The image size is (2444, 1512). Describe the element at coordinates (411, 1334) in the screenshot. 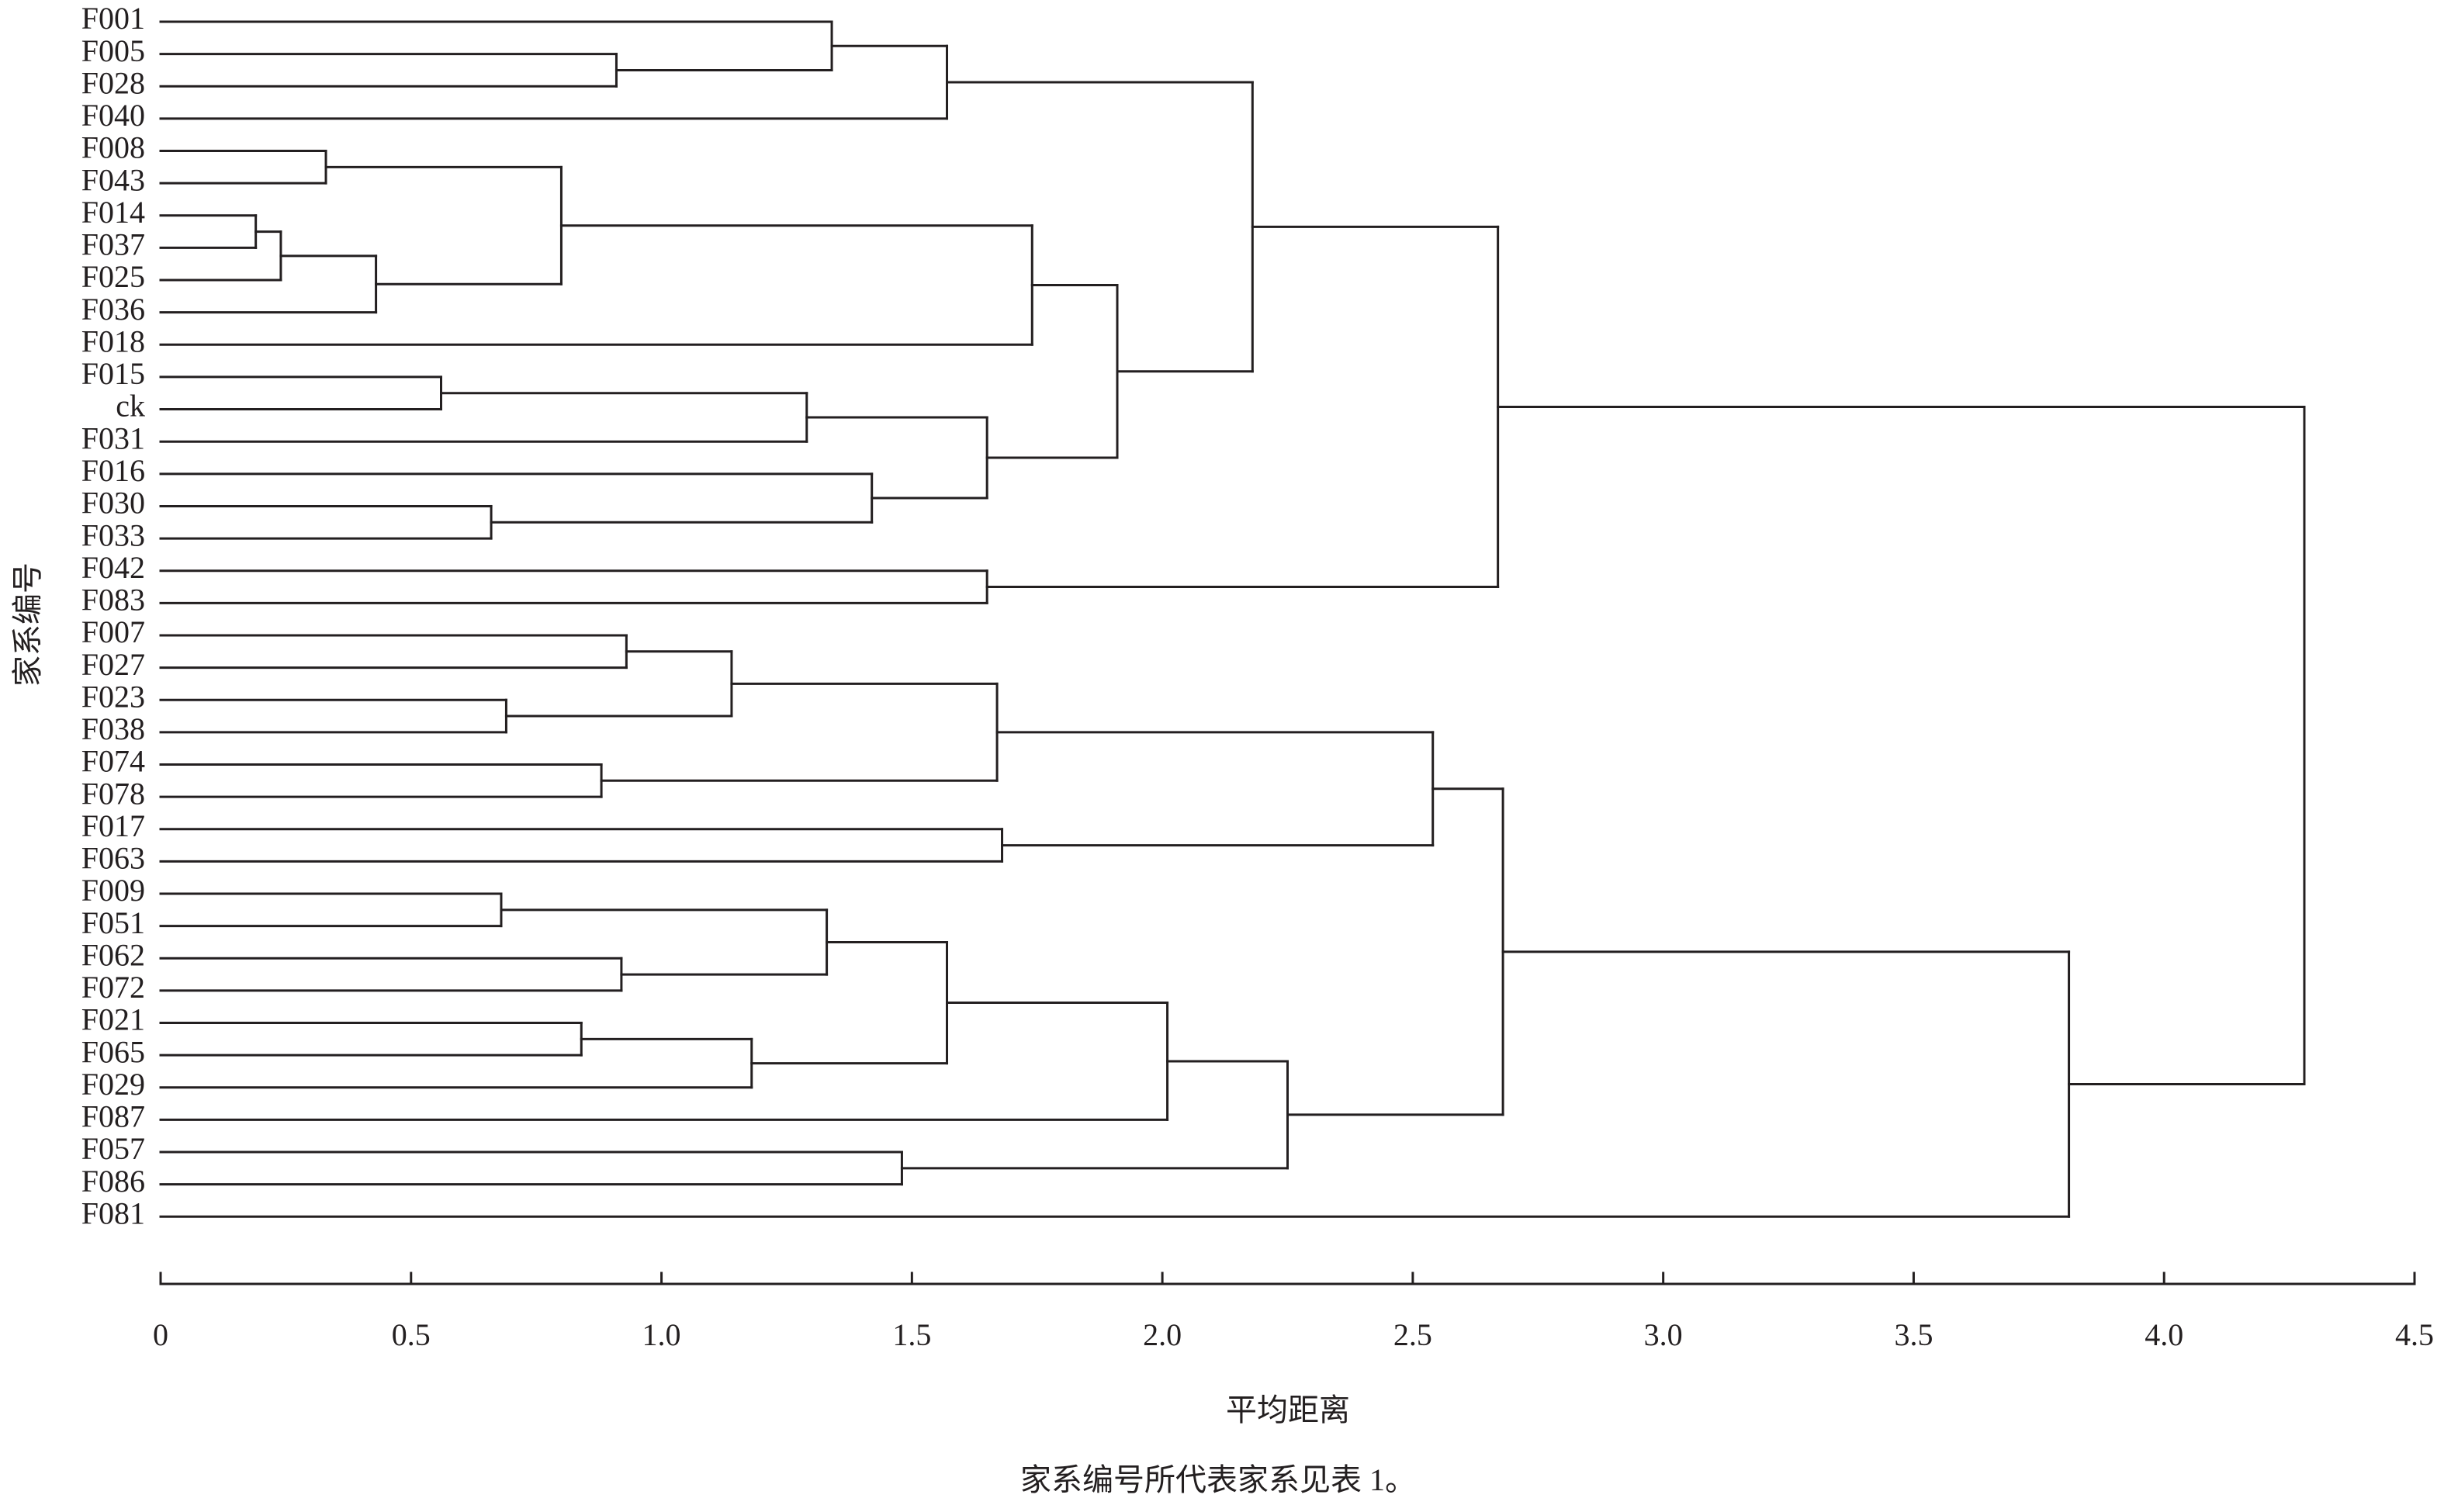

I see `x-tick-label: 0.5` at that location.